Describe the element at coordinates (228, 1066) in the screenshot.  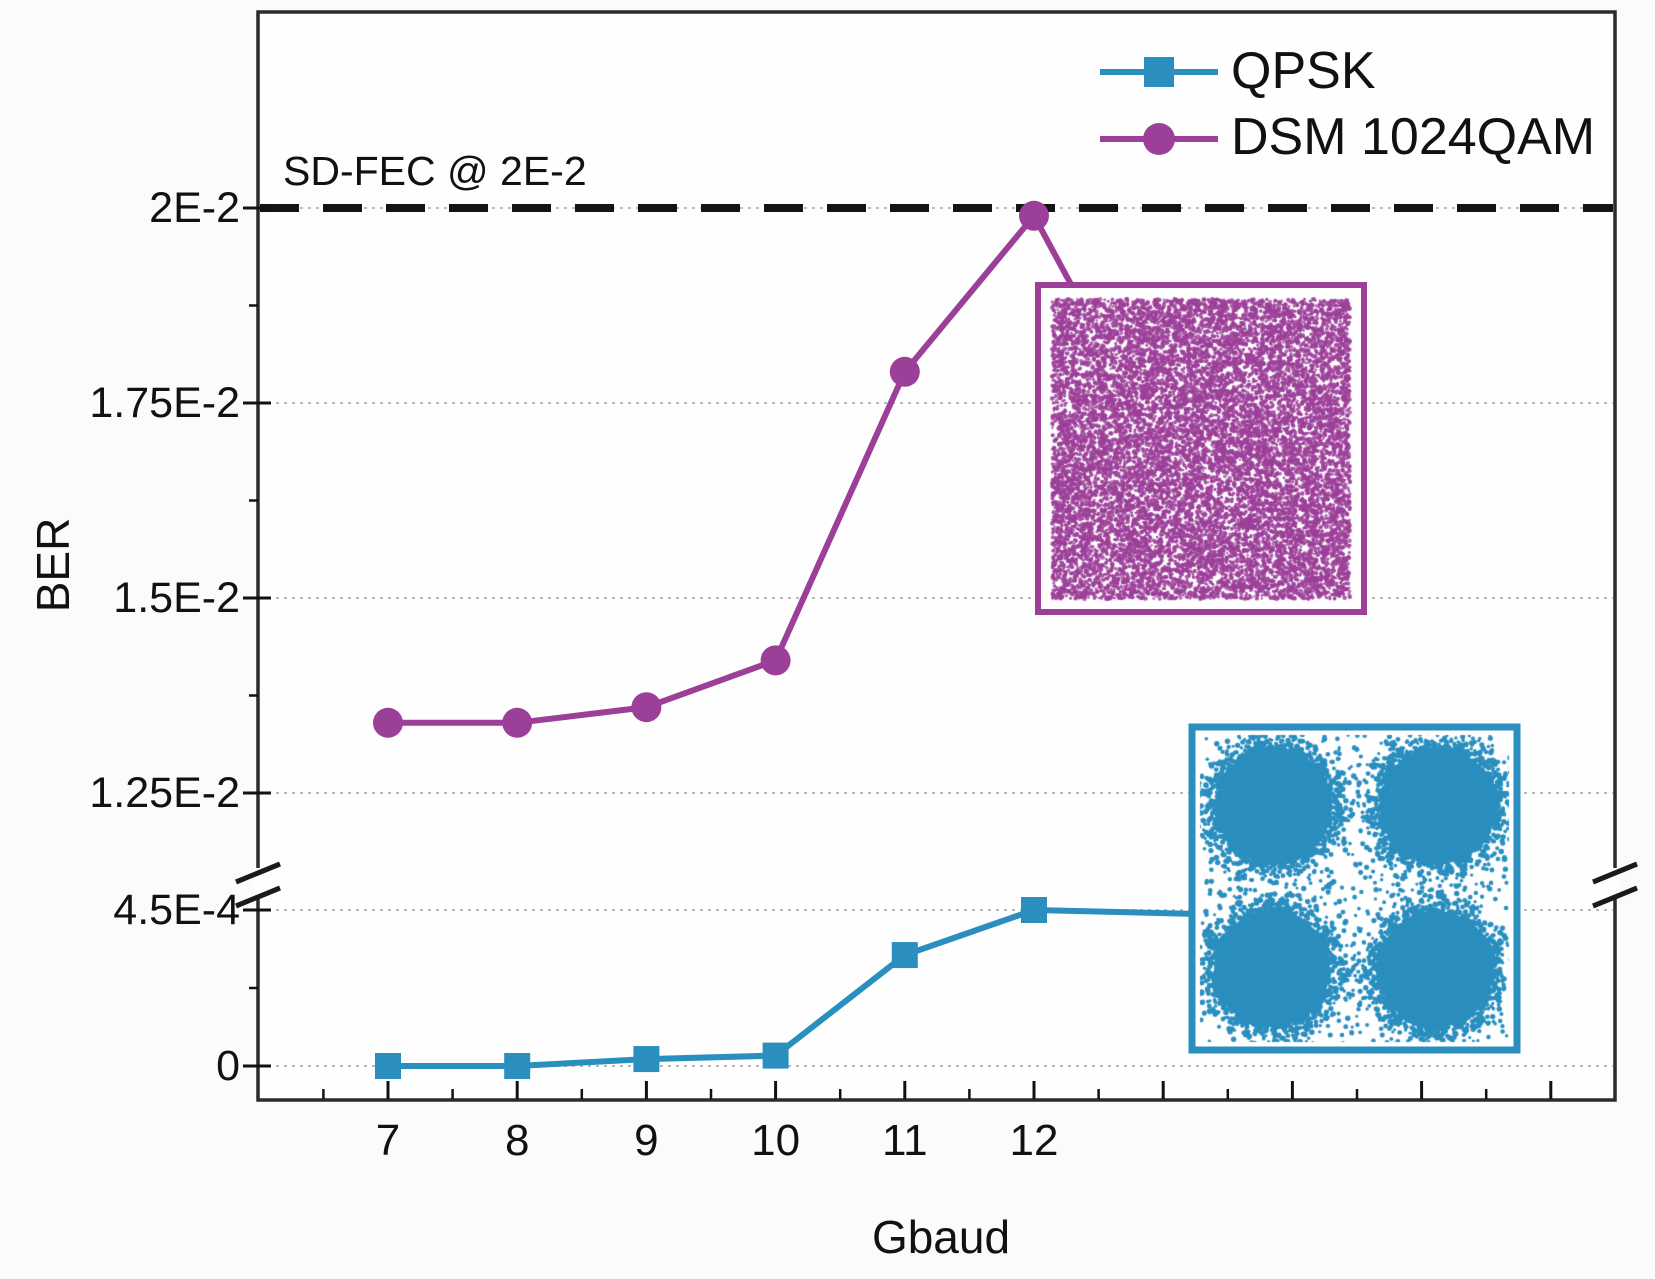
I see `y-tick-label-0: 0` at that location.